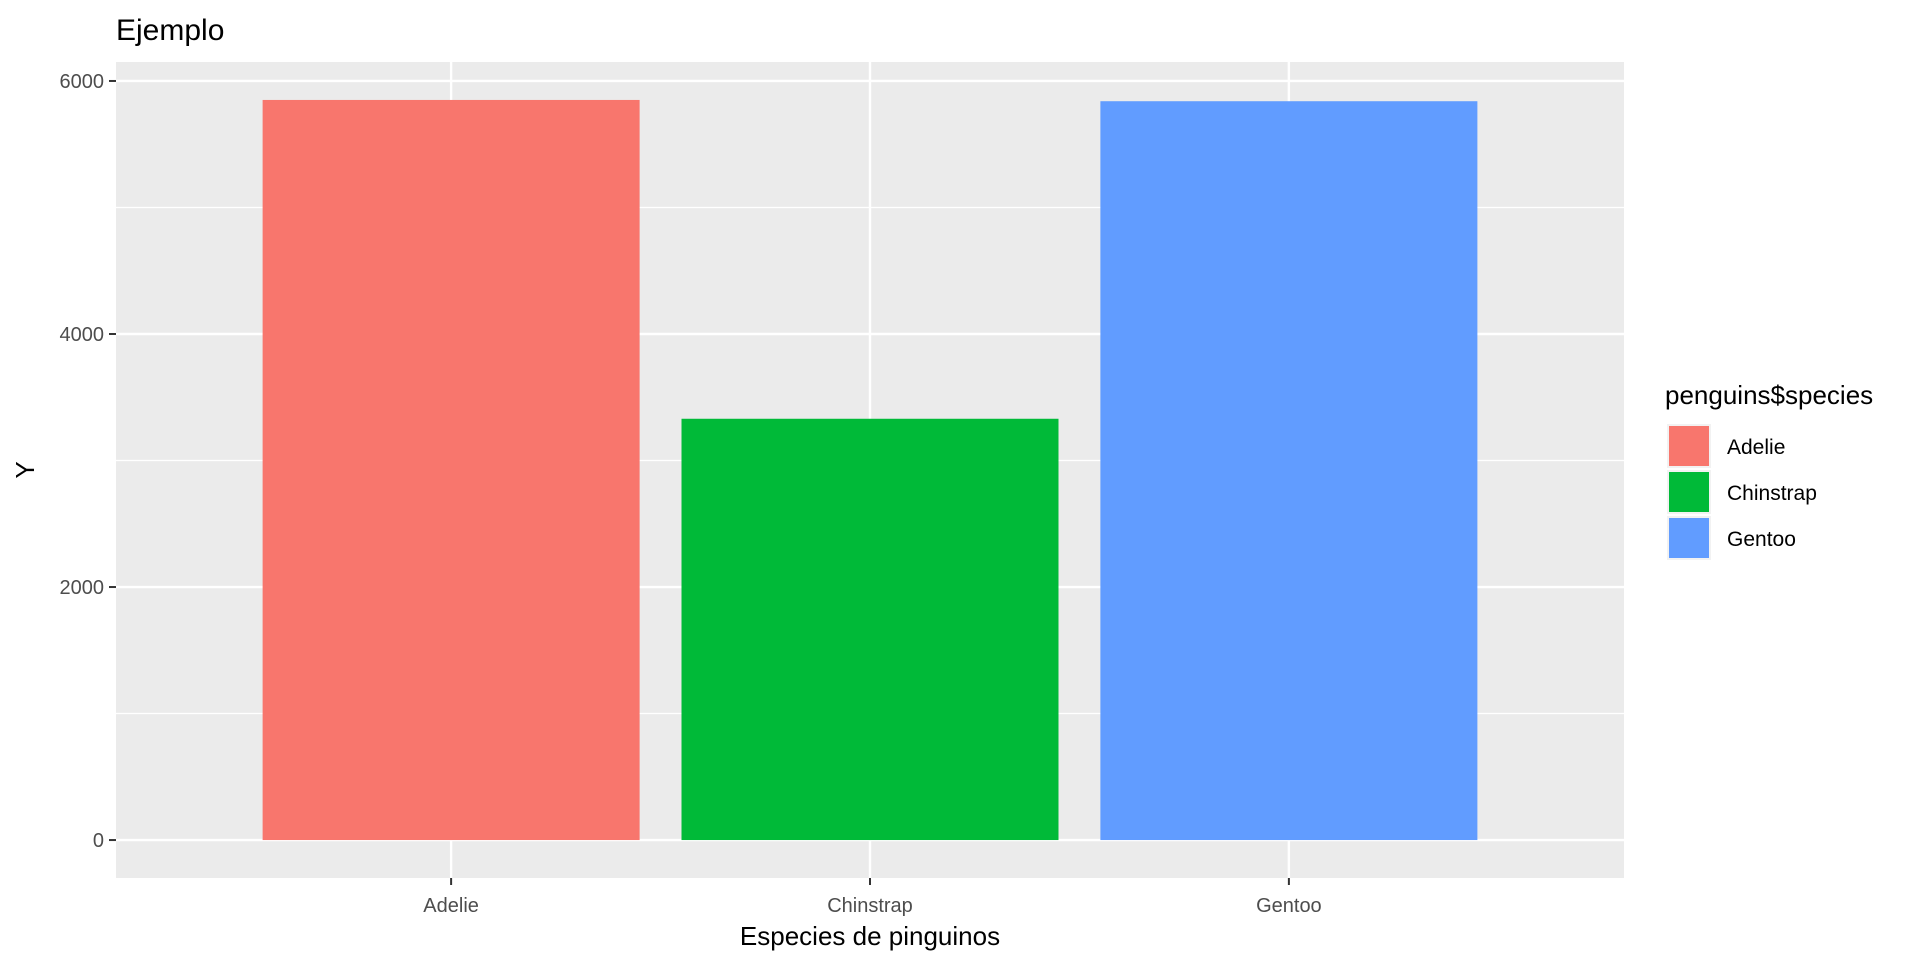 This screenshot has height=960, width=1920. I want to click on x-axis: Adelie Chinstrap Gentoo, so click(872, 897).